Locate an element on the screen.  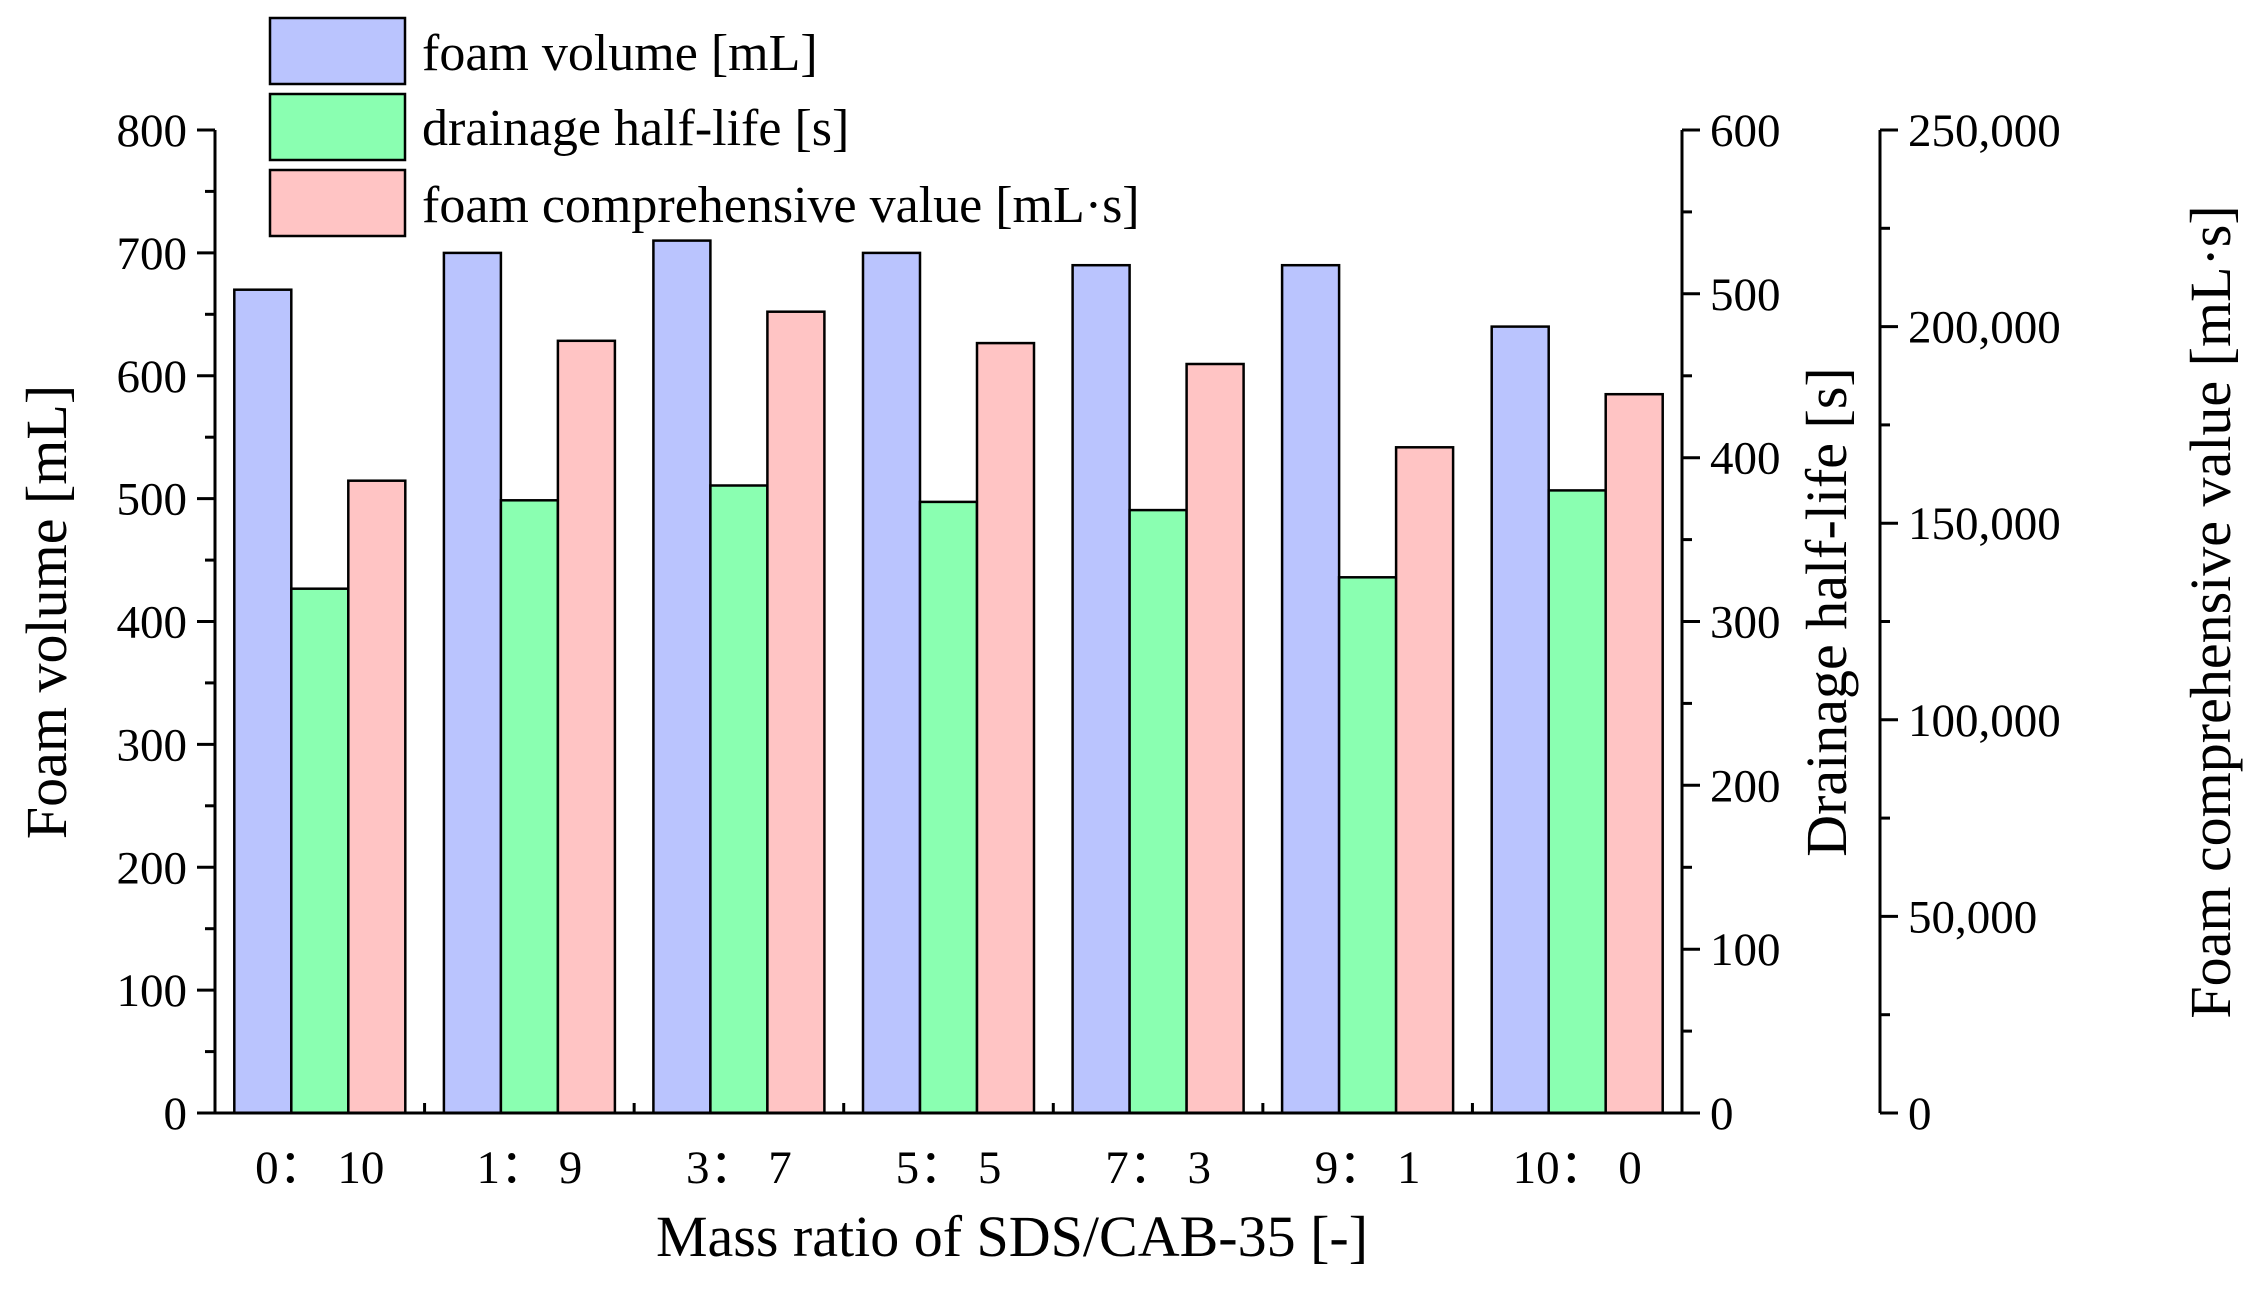
right-y-axis-title: Foam comprehensive value [mL·s] is located at coordinates (2210, 611).